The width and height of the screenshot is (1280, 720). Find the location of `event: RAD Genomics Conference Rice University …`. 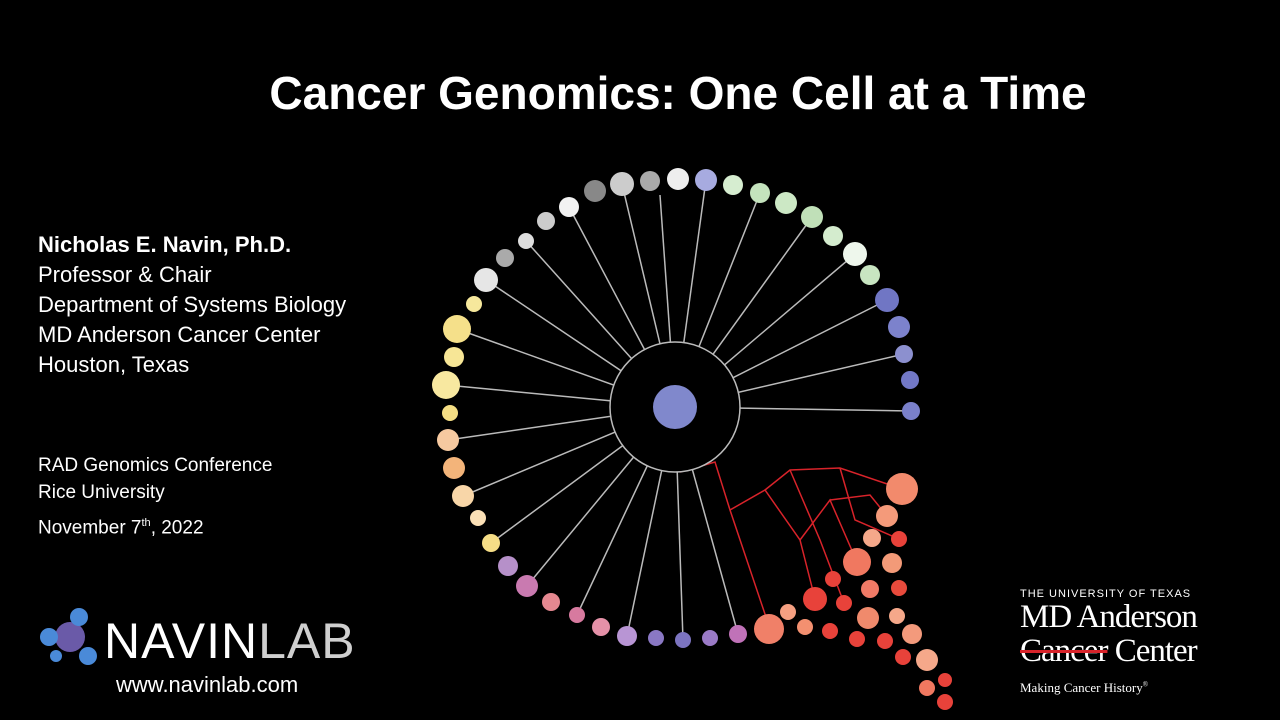

event: RAD Genomics Conference Rice University … is located at coordinates (155, 496).